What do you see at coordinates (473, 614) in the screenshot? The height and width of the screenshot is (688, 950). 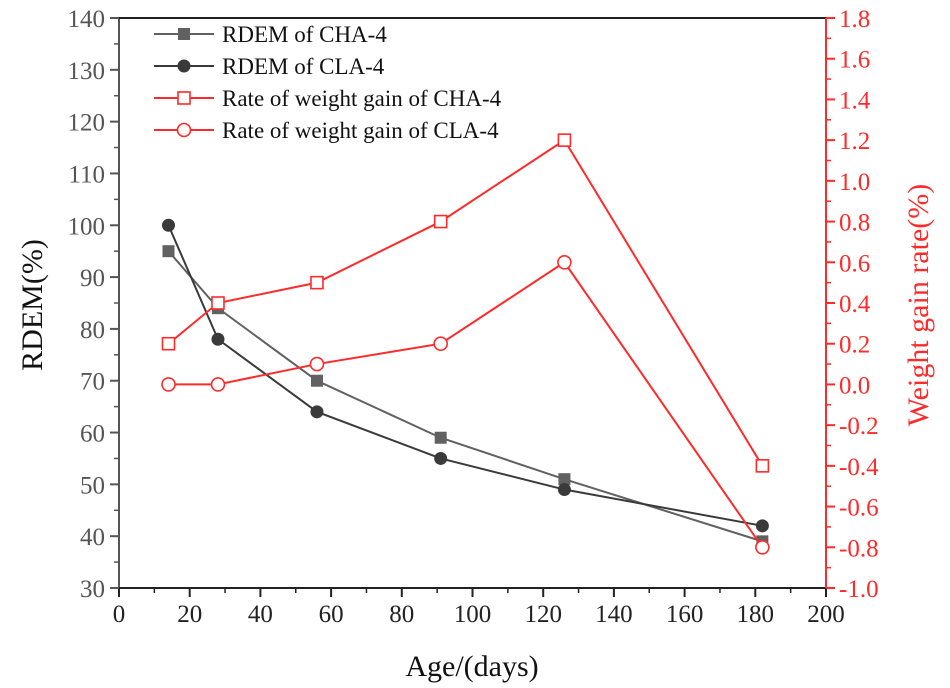 I see `x-tick-label: 100` at bounding box center [473, 614].